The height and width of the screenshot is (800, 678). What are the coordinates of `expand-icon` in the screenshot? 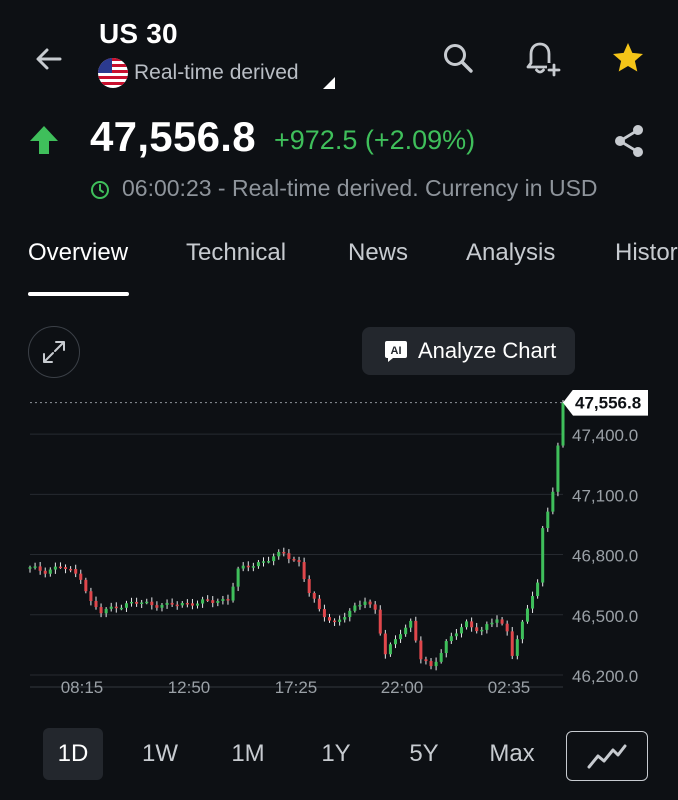 It's located at (54, 352).